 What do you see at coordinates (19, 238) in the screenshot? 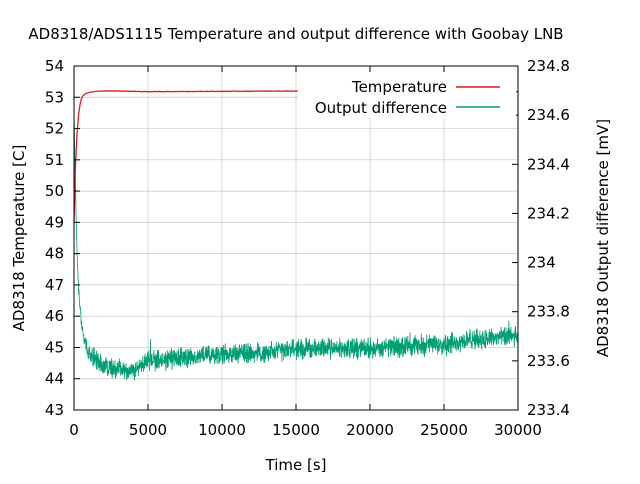
I see `y-axis-label: AD8318 Temperature [C]` at bounding box center [19, 238].